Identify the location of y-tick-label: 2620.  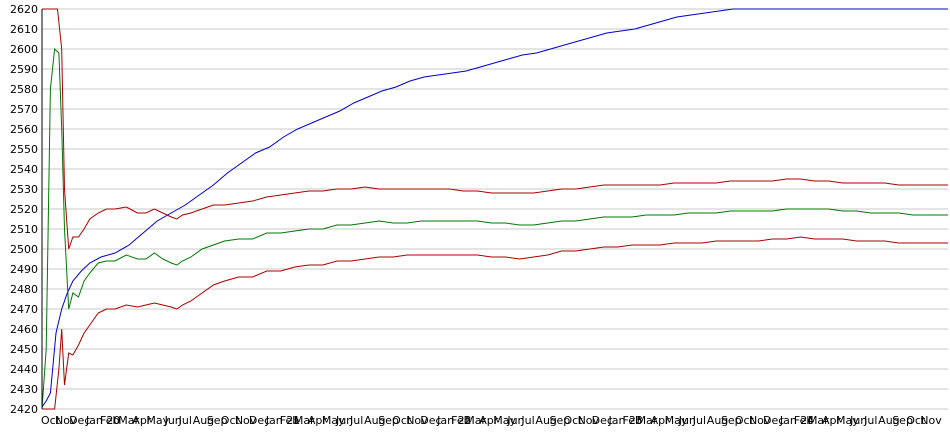
(24, 9).